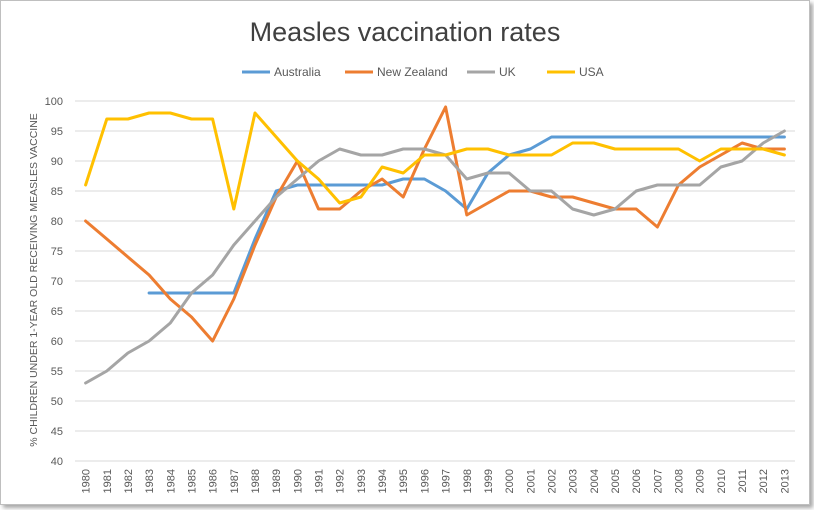  Describe the element at coordinates (54, 102) in the screenshot. I see `y-tick-label: 100` at that location.